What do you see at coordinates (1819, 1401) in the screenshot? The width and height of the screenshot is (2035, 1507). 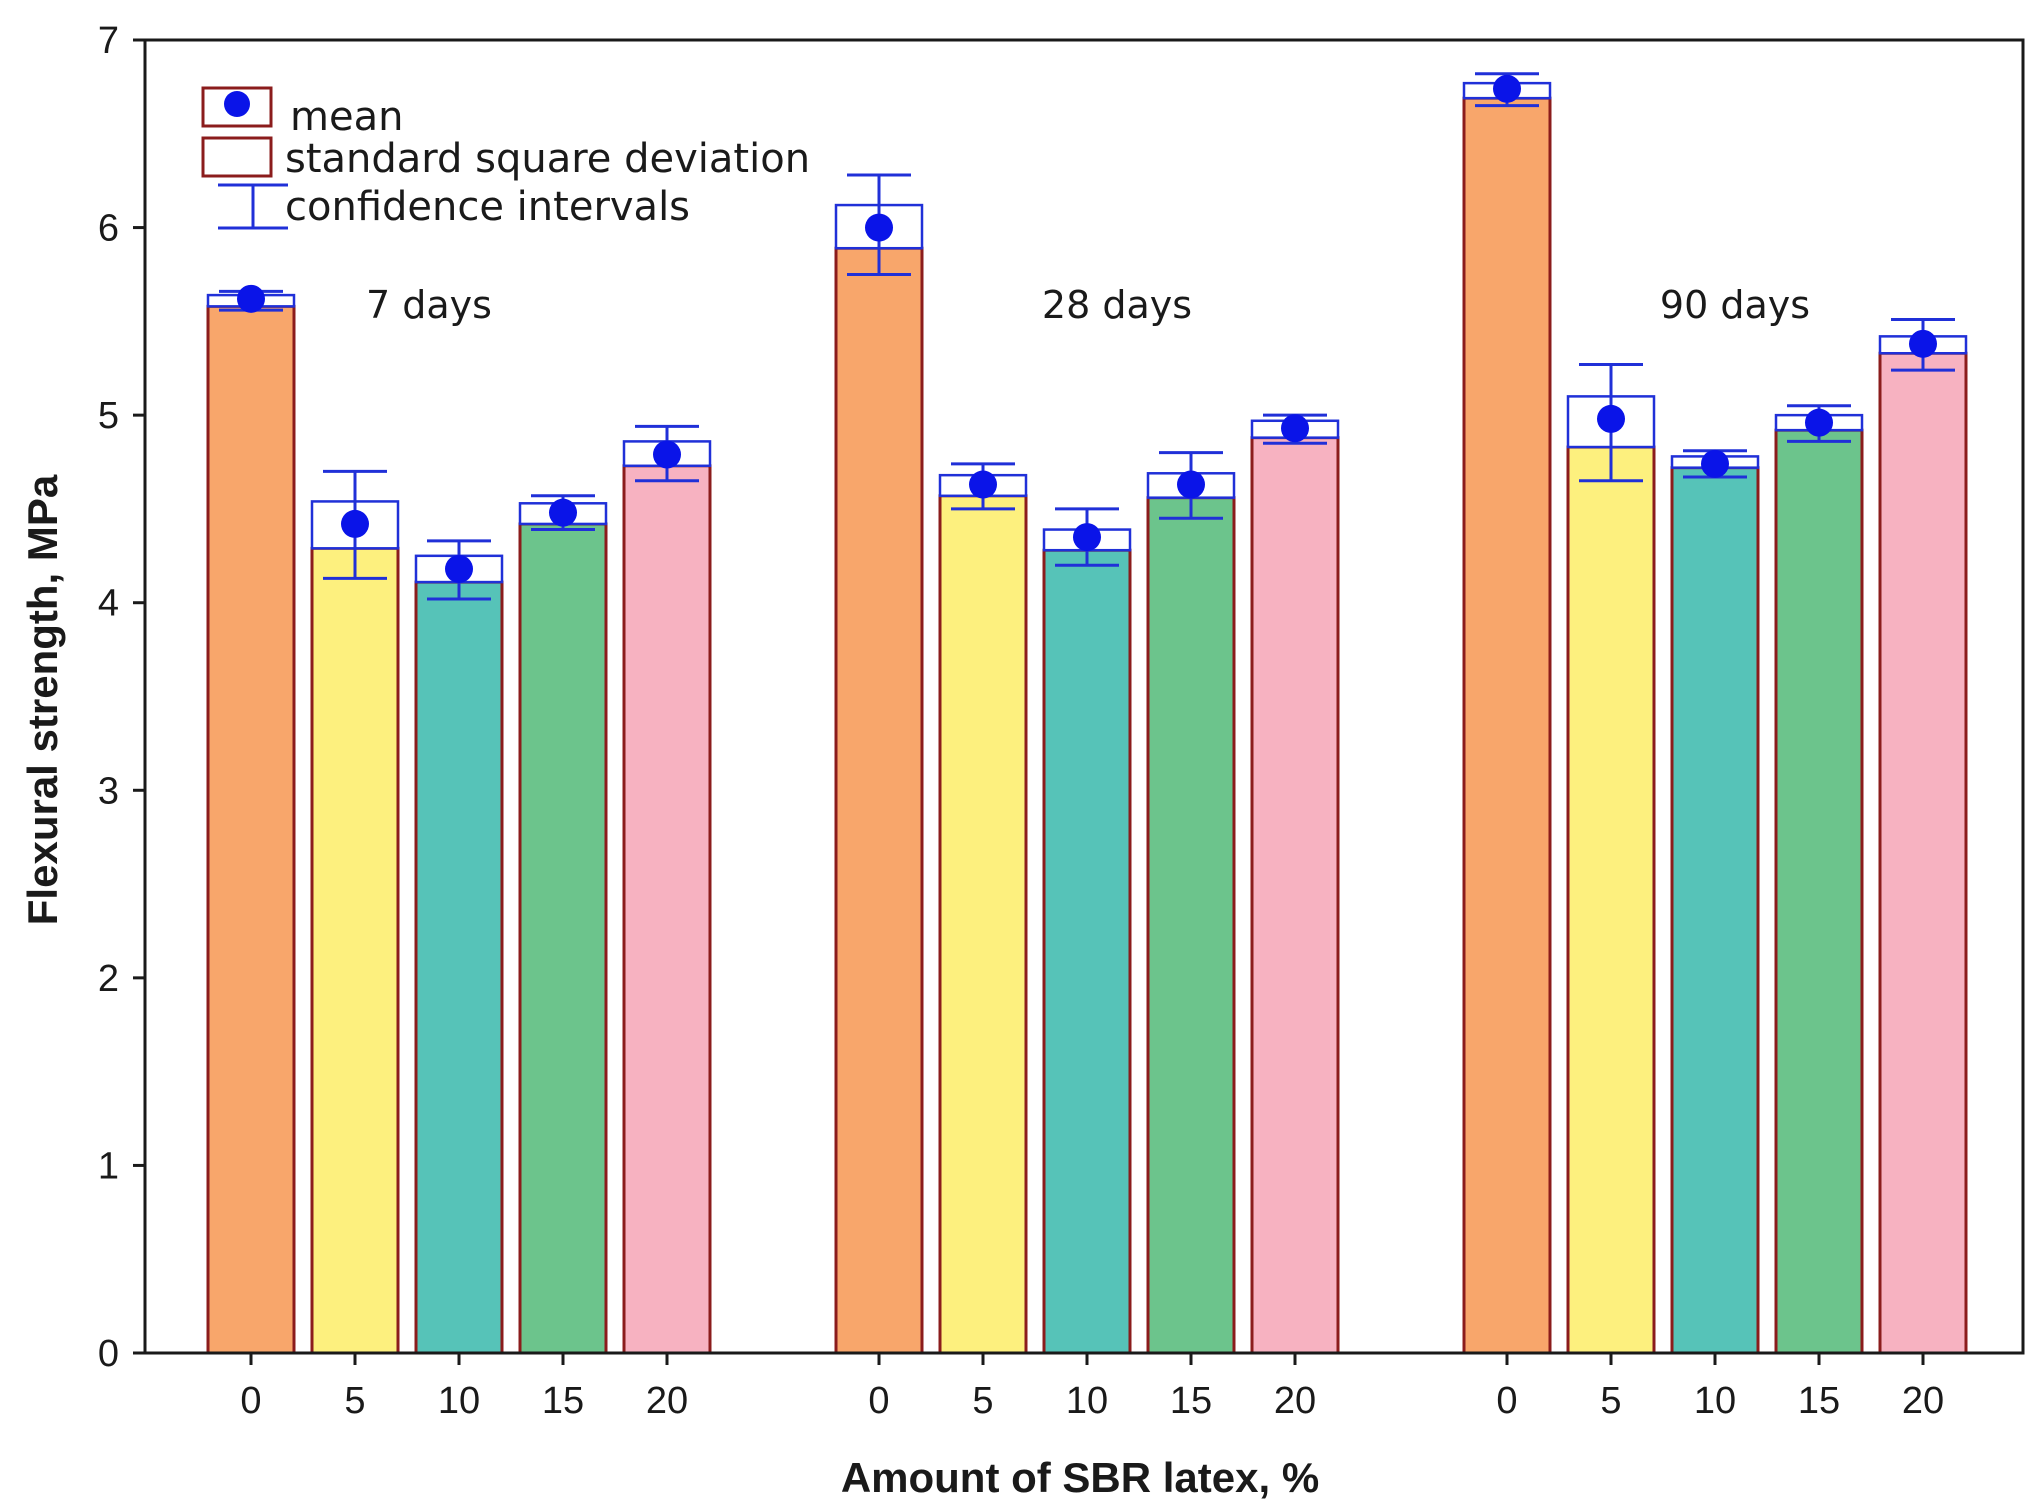 I see `x-tick-label-90-days-15: 15` at bounding box center [1819, 1401].